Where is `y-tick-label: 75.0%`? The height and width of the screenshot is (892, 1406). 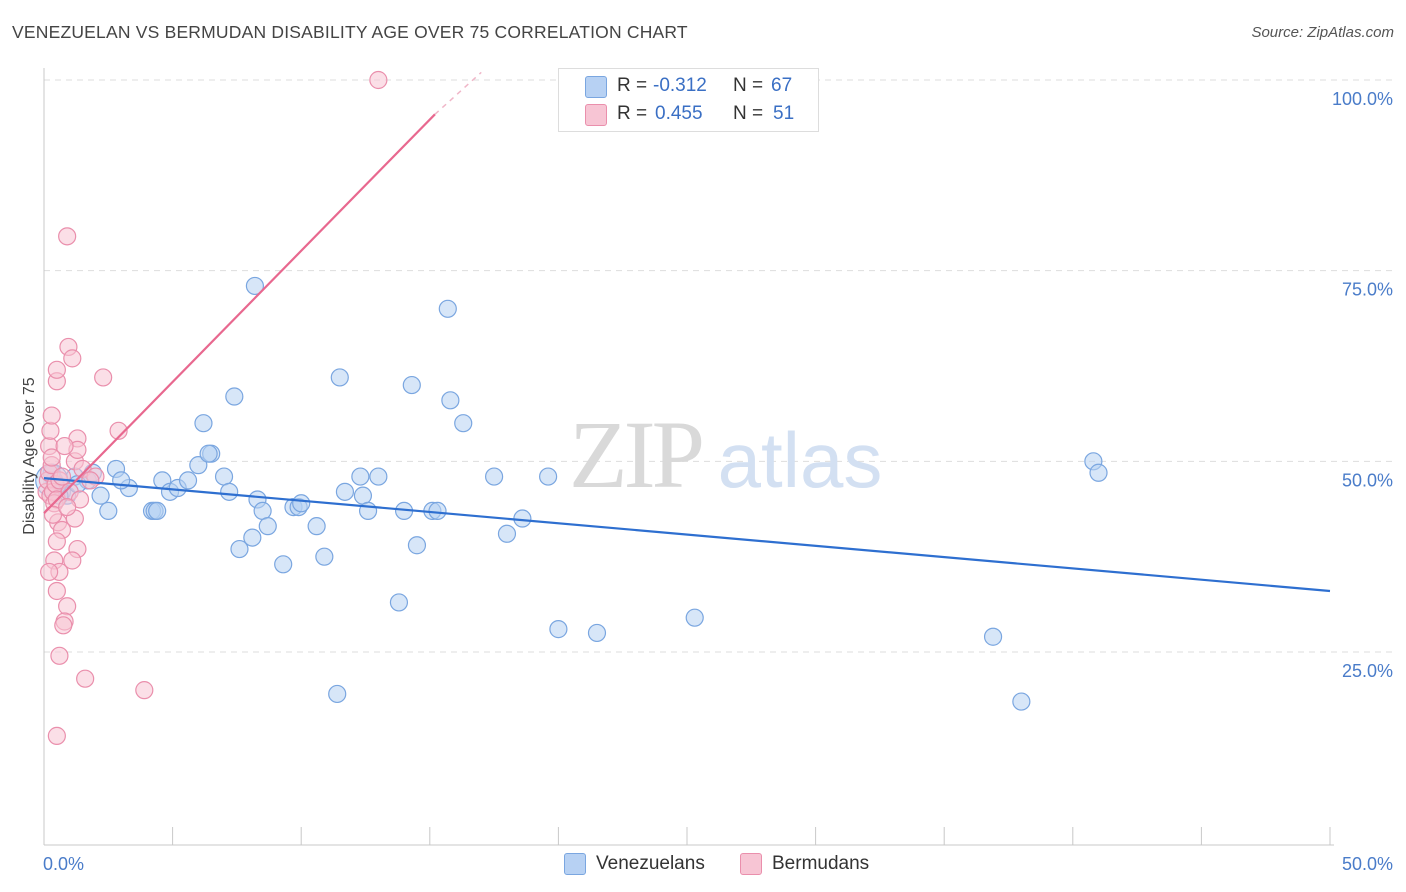
y-tick-label: 75.0% is located at coordinates (1367, 290).